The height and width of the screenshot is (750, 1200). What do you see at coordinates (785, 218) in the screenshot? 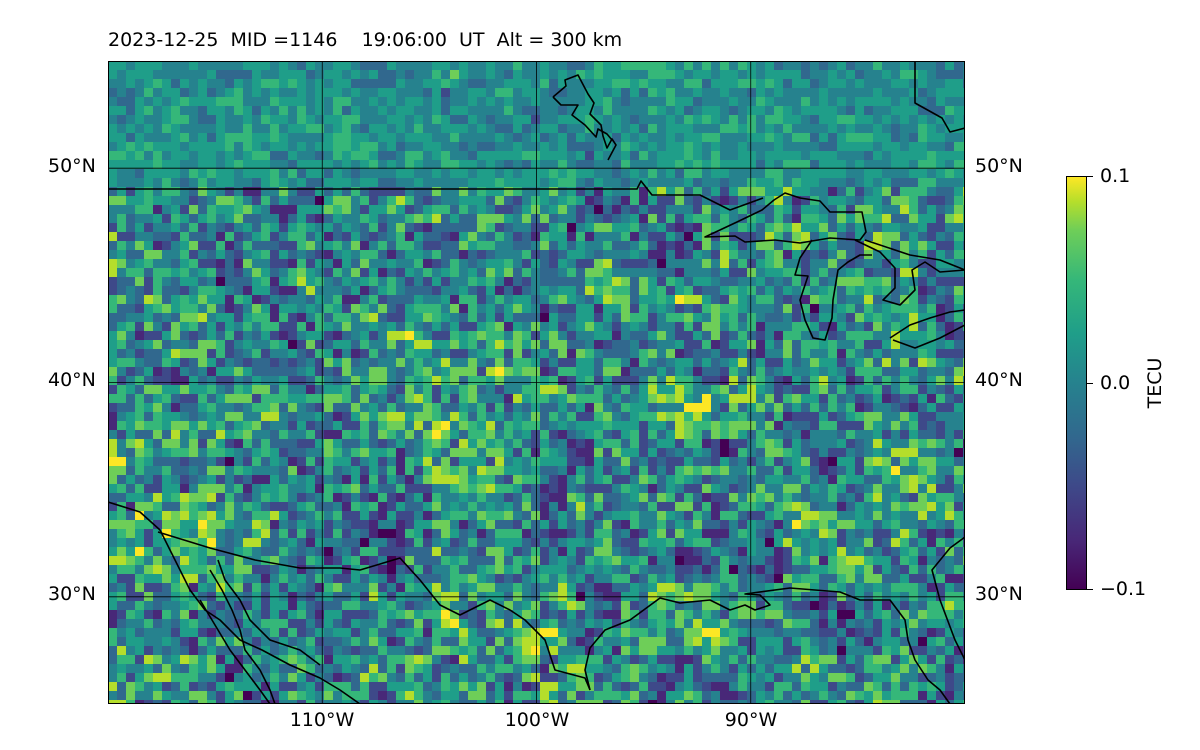
I see `lake-superior` at bounding box center [785, 218].